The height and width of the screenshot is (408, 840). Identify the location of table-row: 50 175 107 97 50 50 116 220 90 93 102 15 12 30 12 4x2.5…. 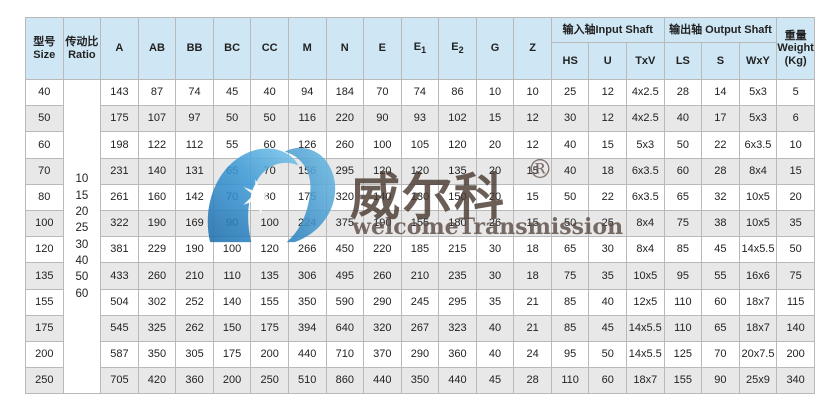
(420, 119).